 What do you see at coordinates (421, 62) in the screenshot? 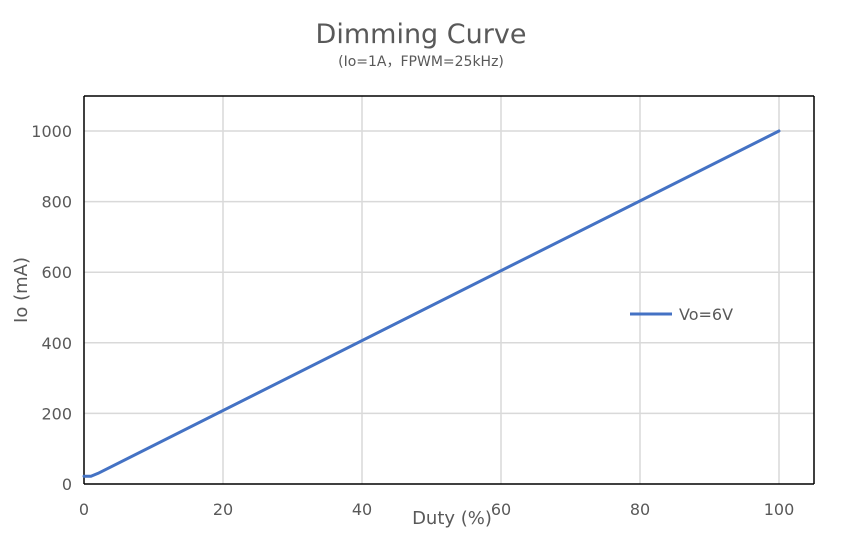
I see `chart-subtitle: (Io=1A，FPWM=25kHz)` at bounding box center [421, 62].